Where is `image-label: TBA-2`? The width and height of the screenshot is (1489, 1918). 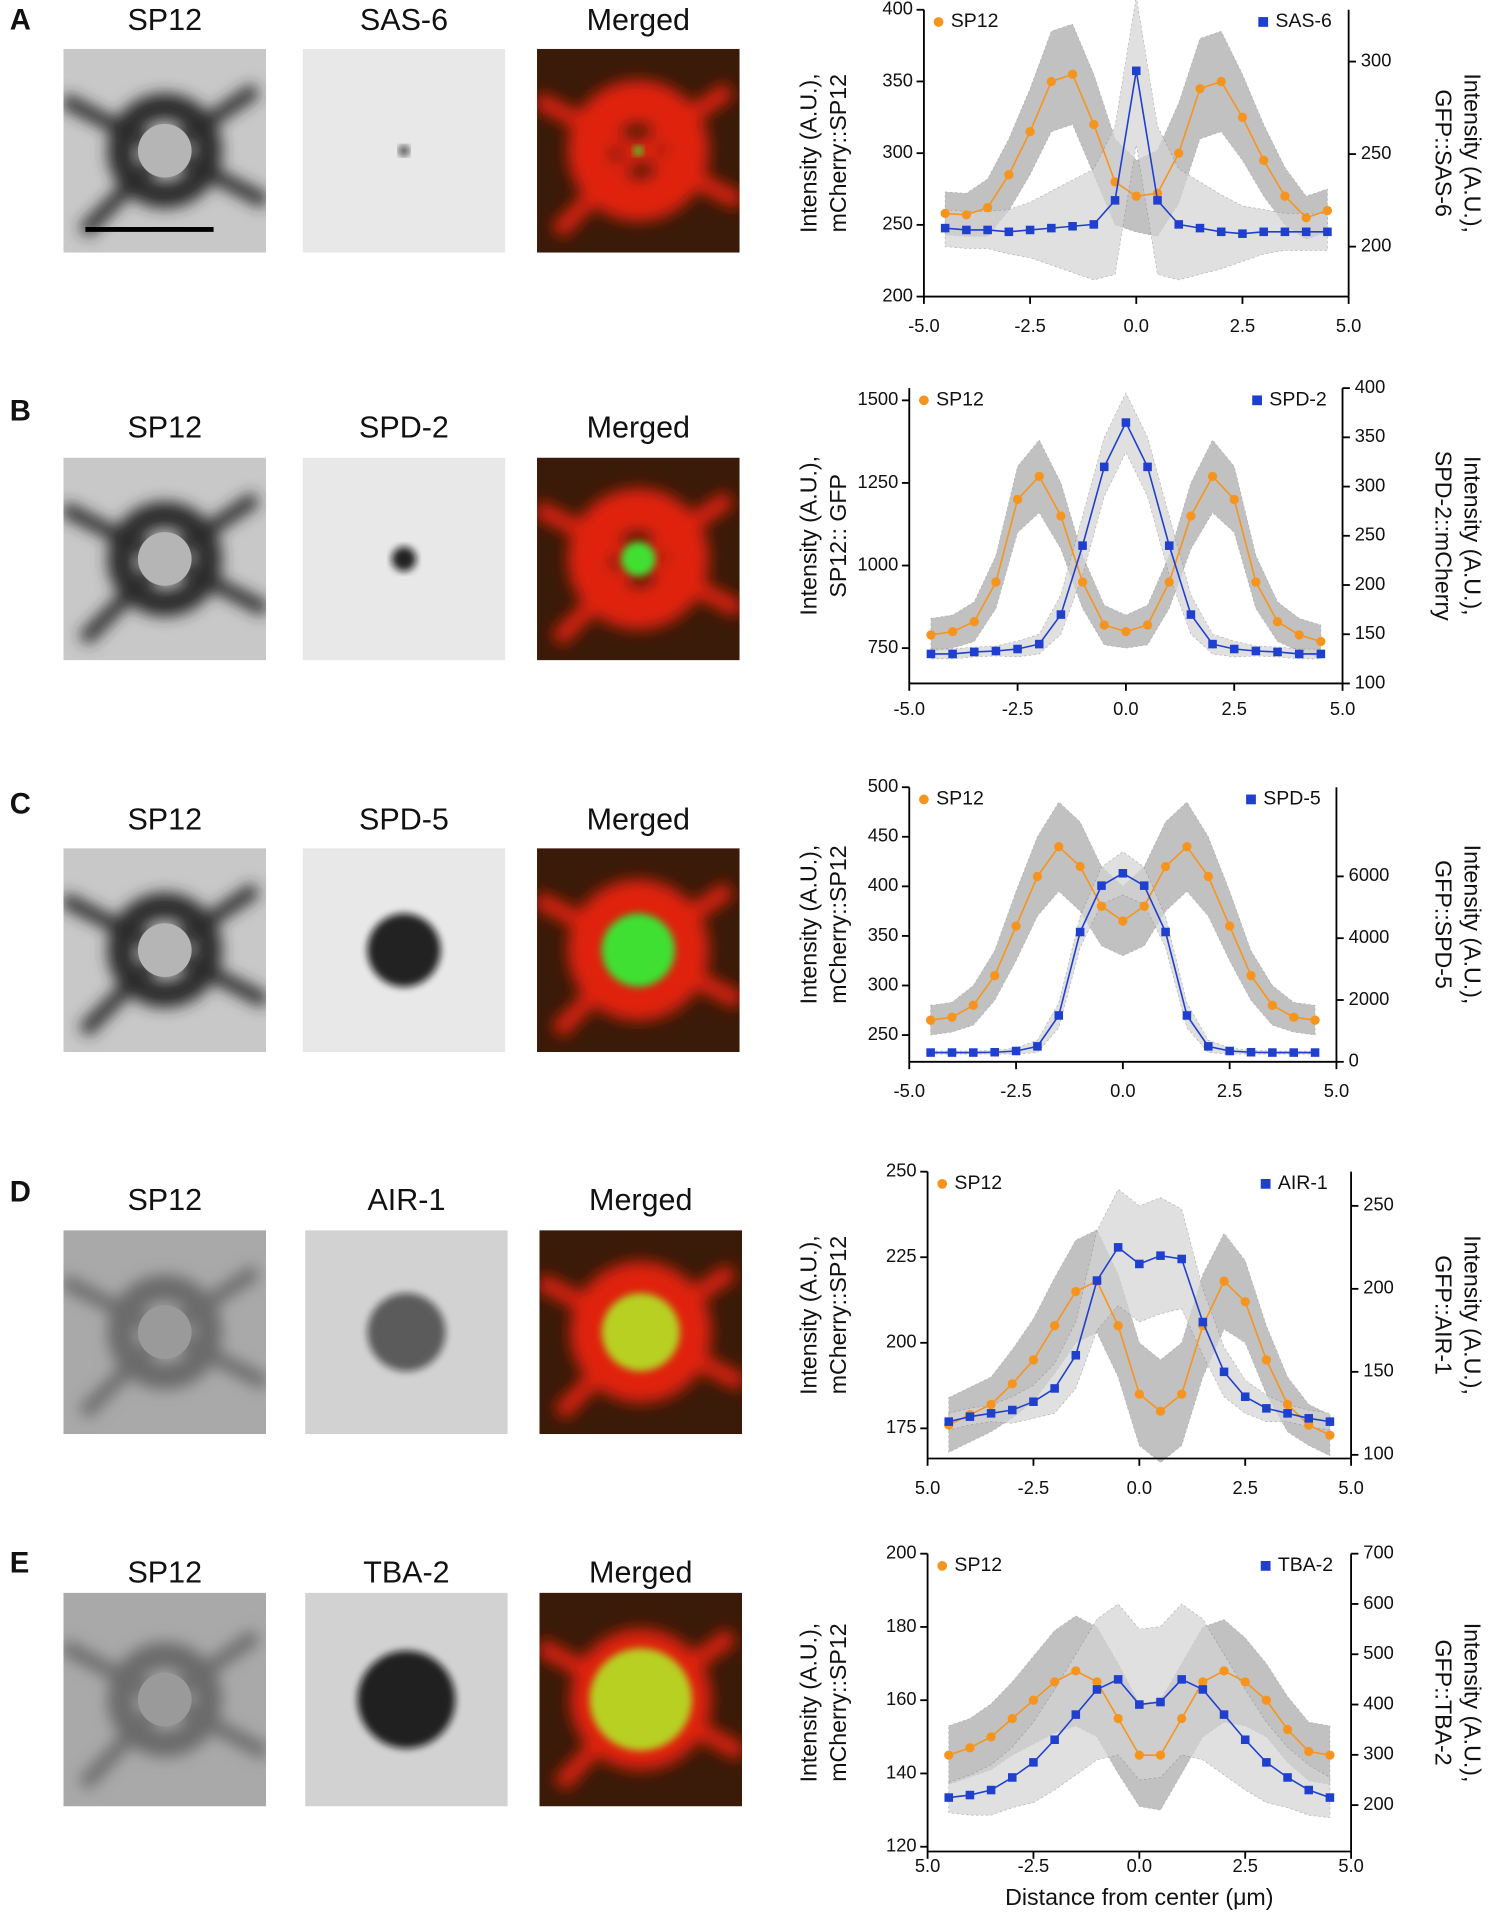
image-label: TBA-2 is located at coordinates (406, 1572).